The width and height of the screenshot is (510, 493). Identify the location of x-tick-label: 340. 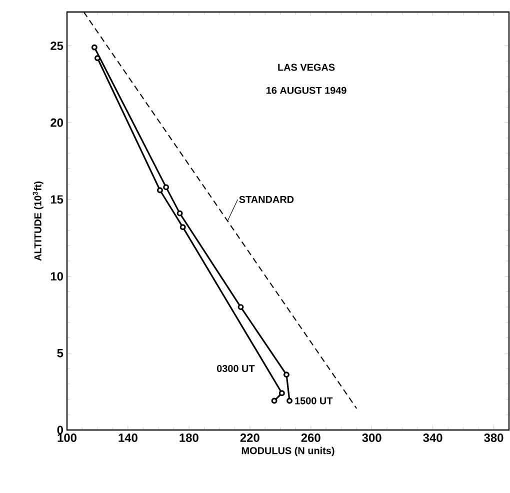
(432, 438).